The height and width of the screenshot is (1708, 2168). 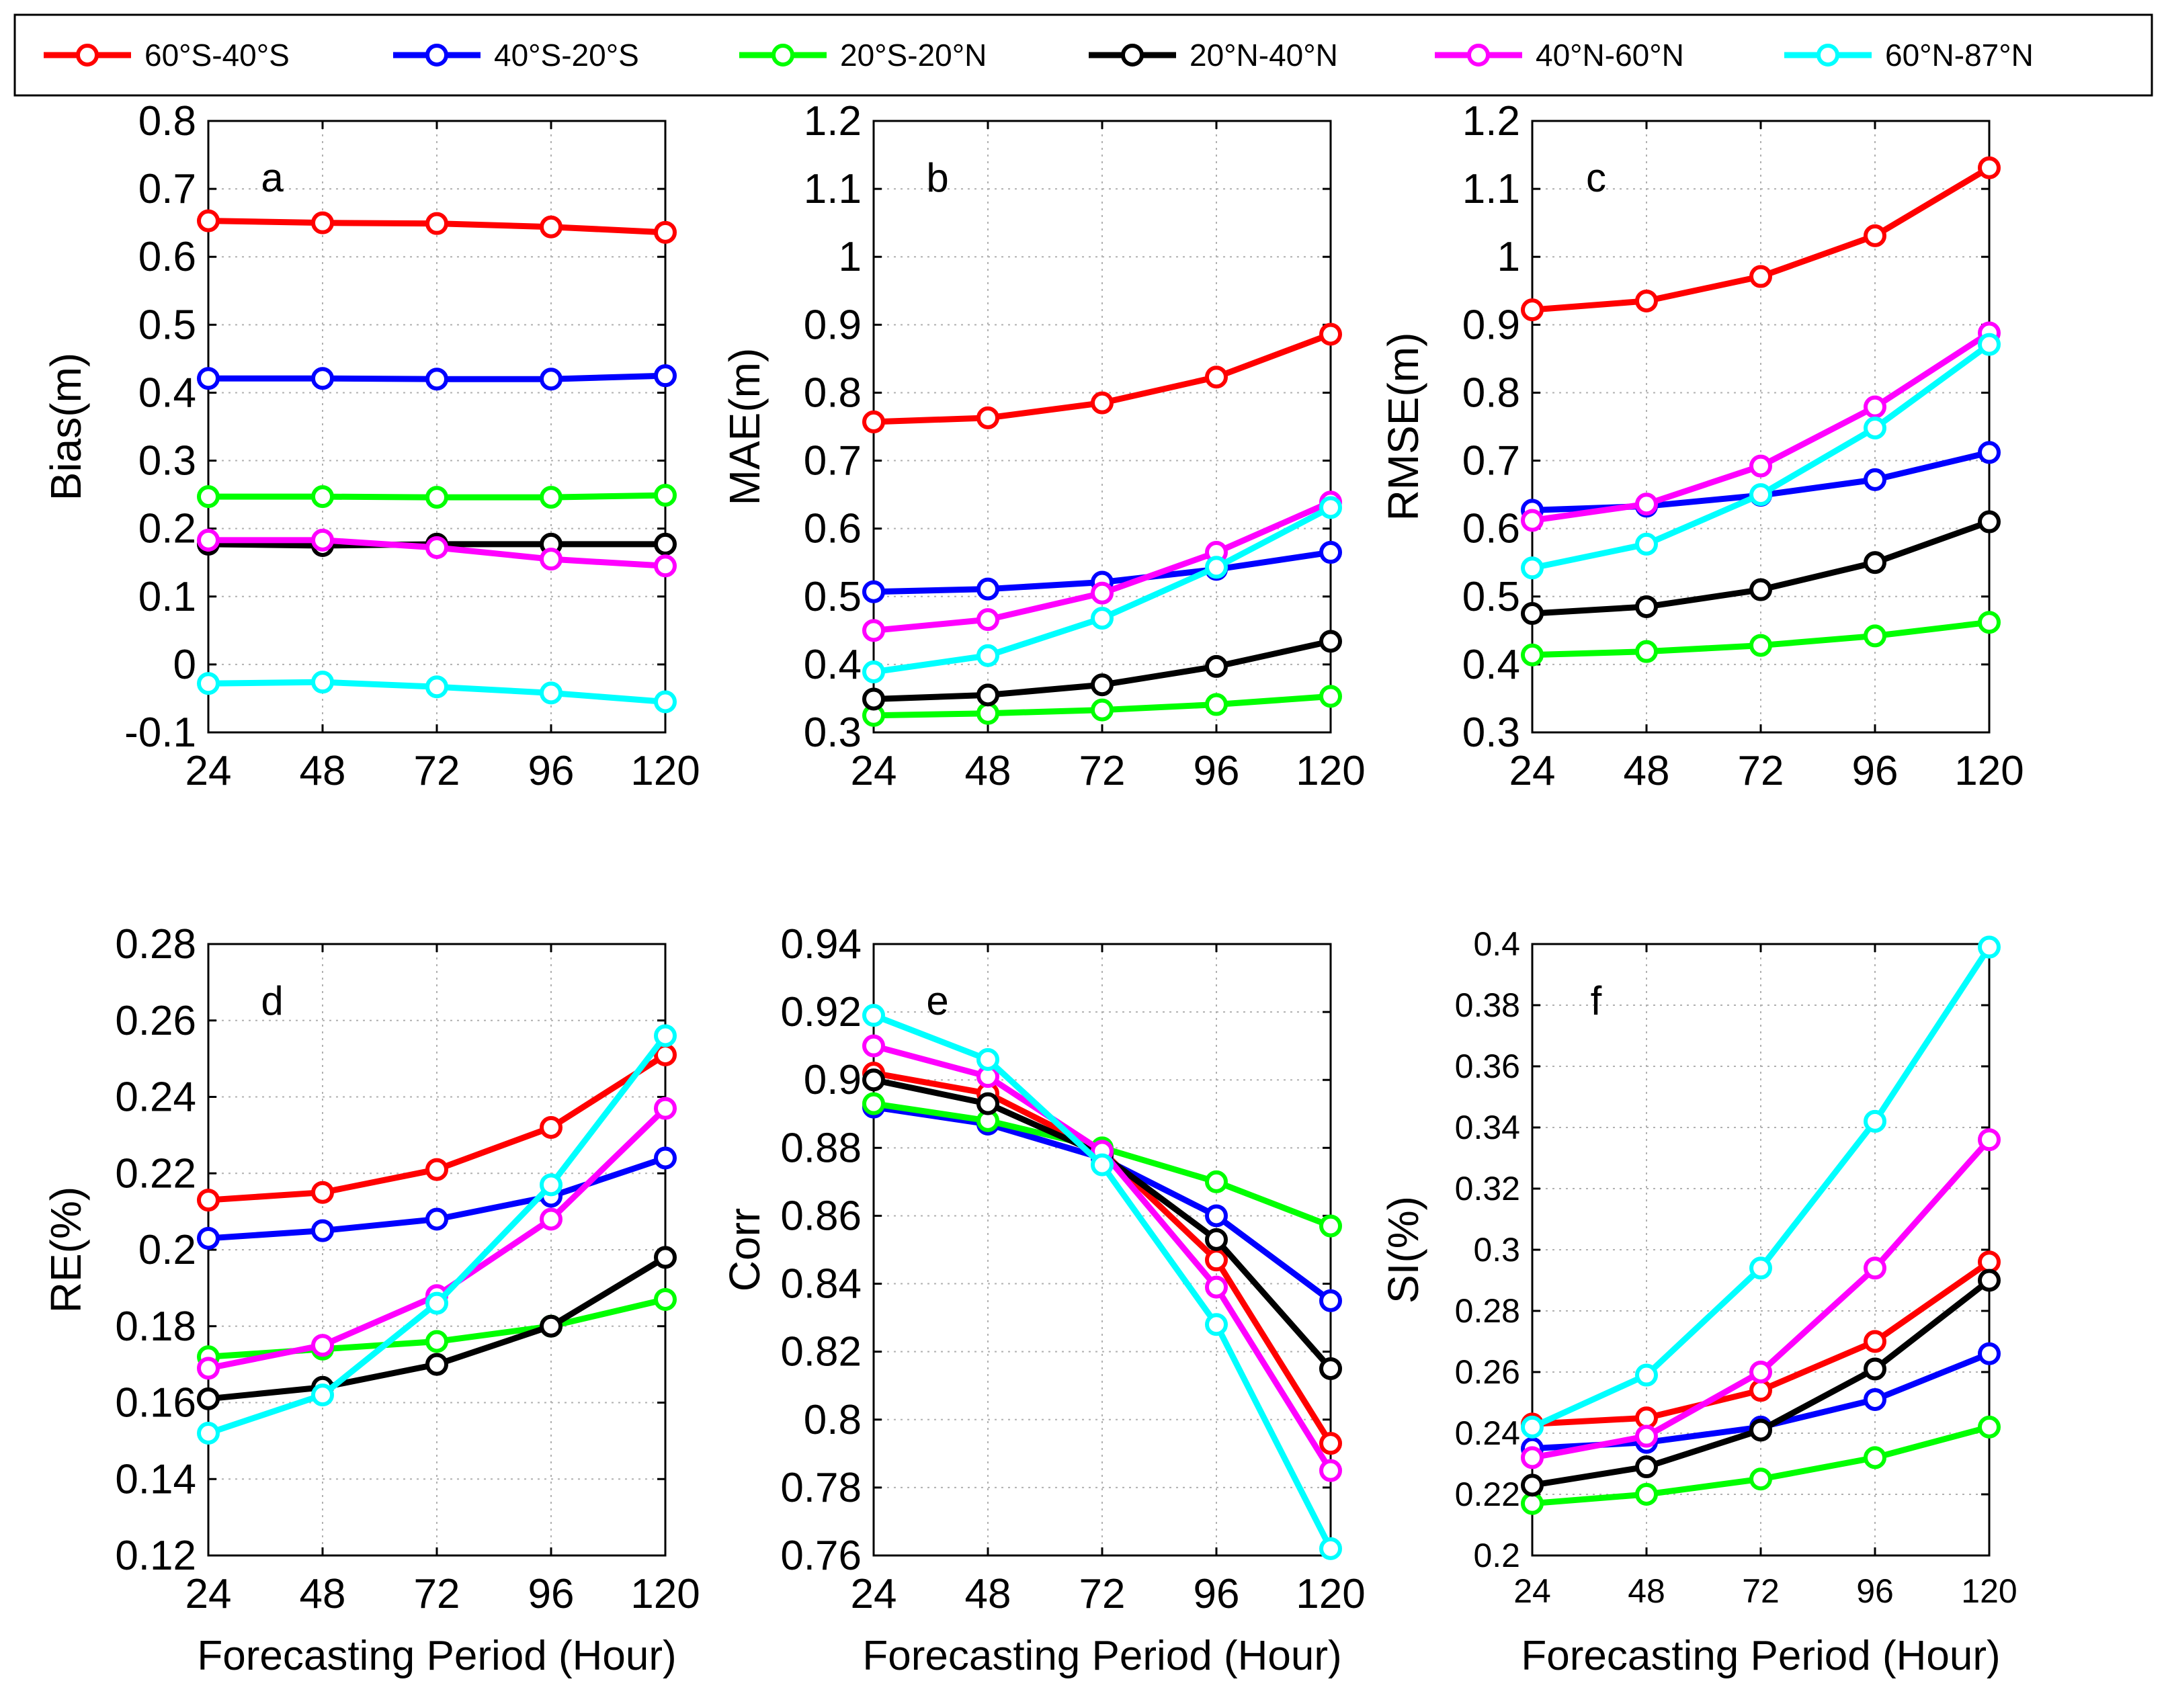 I want to click on x-tick-label: 72, so click(x=1761, y=1591).